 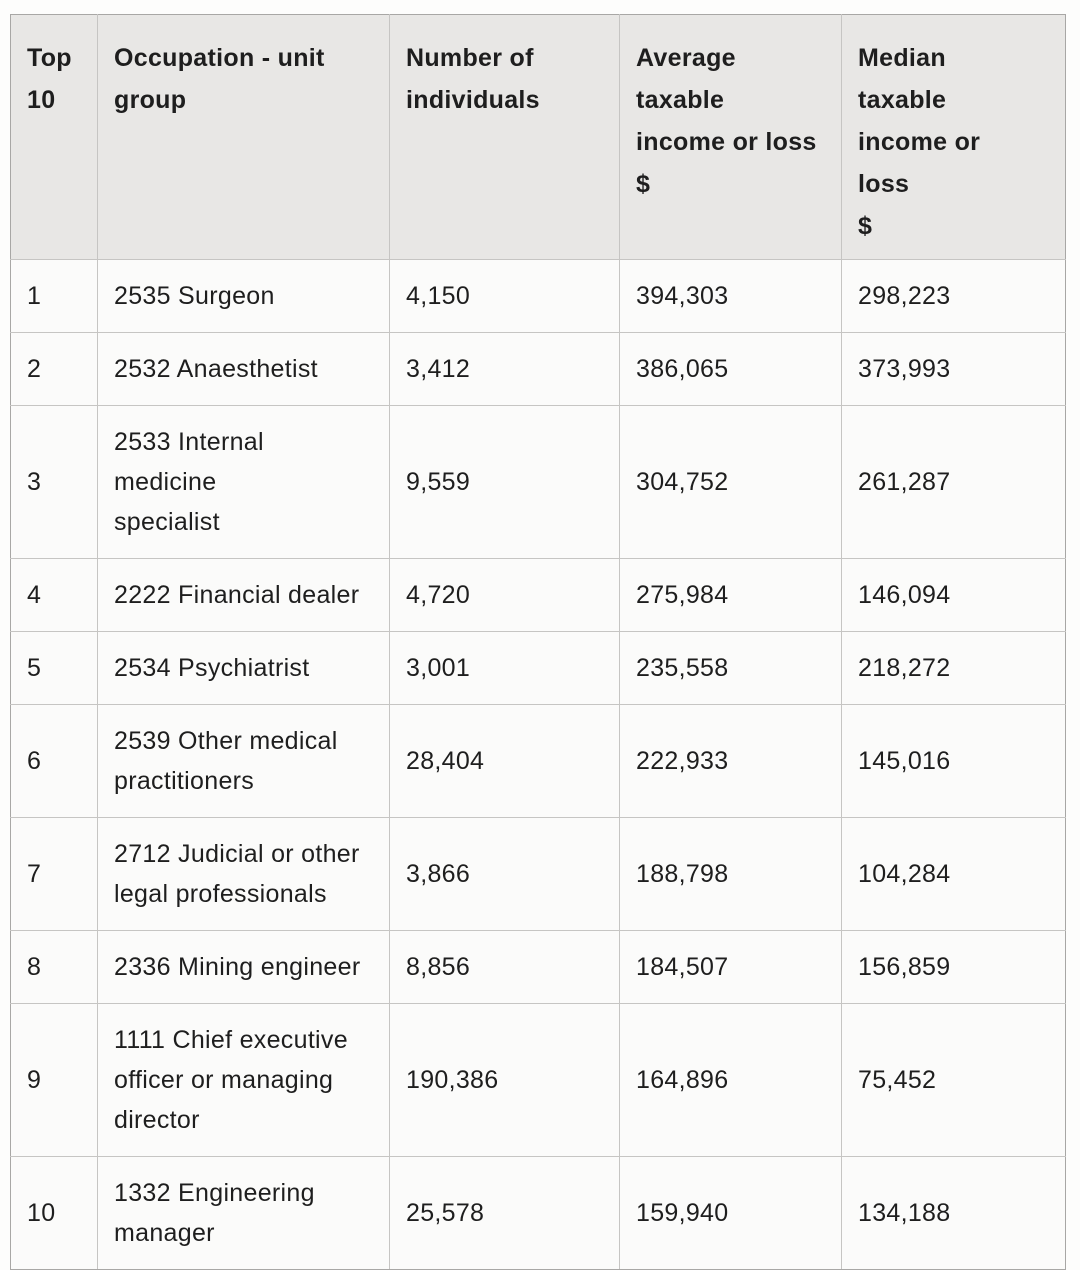 What do you see at coordinates (953, 369) in the screenshot?
I see `cell-median: 373,993` at bounding box center [953, 369].